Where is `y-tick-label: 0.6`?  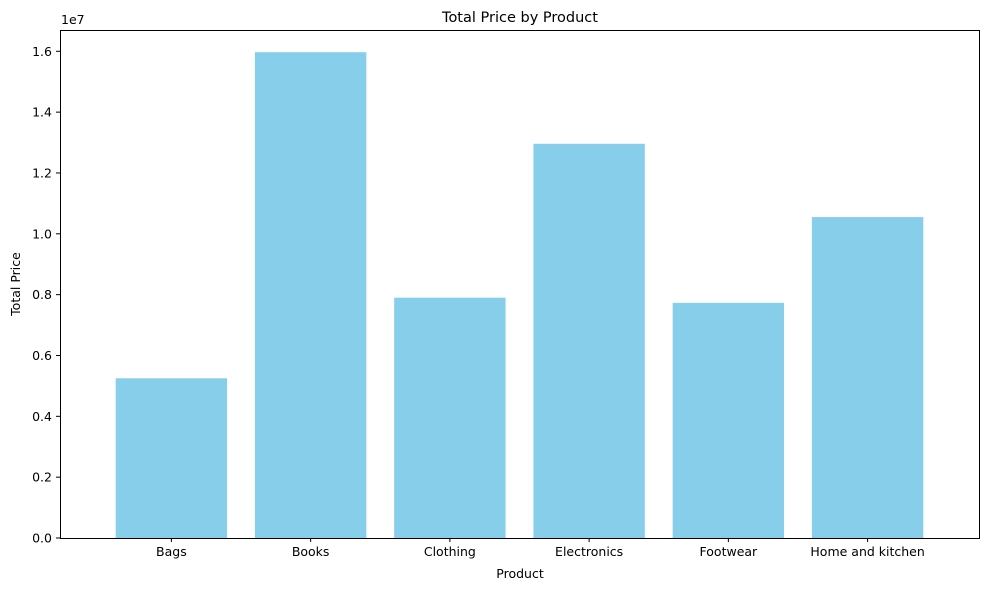 y-tick-label: 0.6 is located at coordinates (42, 355).